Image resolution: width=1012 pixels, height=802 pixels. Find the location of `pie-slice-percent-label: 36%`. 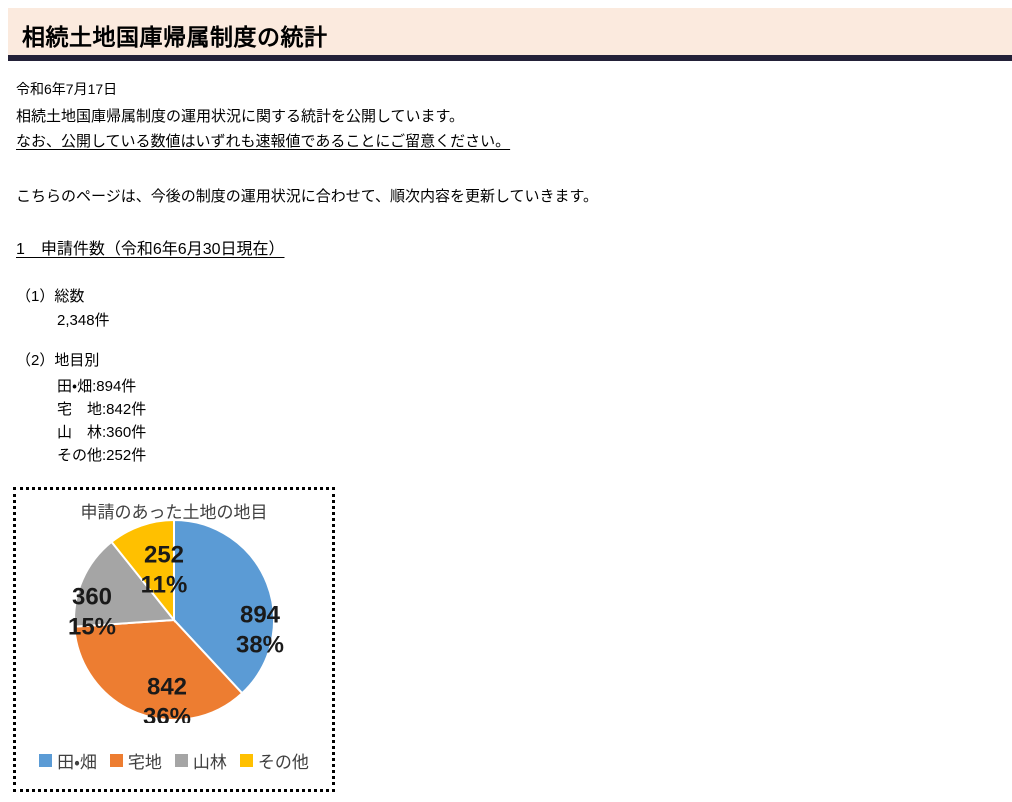

pie-slice-percent-label: 36% is located at coordinates (167, 713).